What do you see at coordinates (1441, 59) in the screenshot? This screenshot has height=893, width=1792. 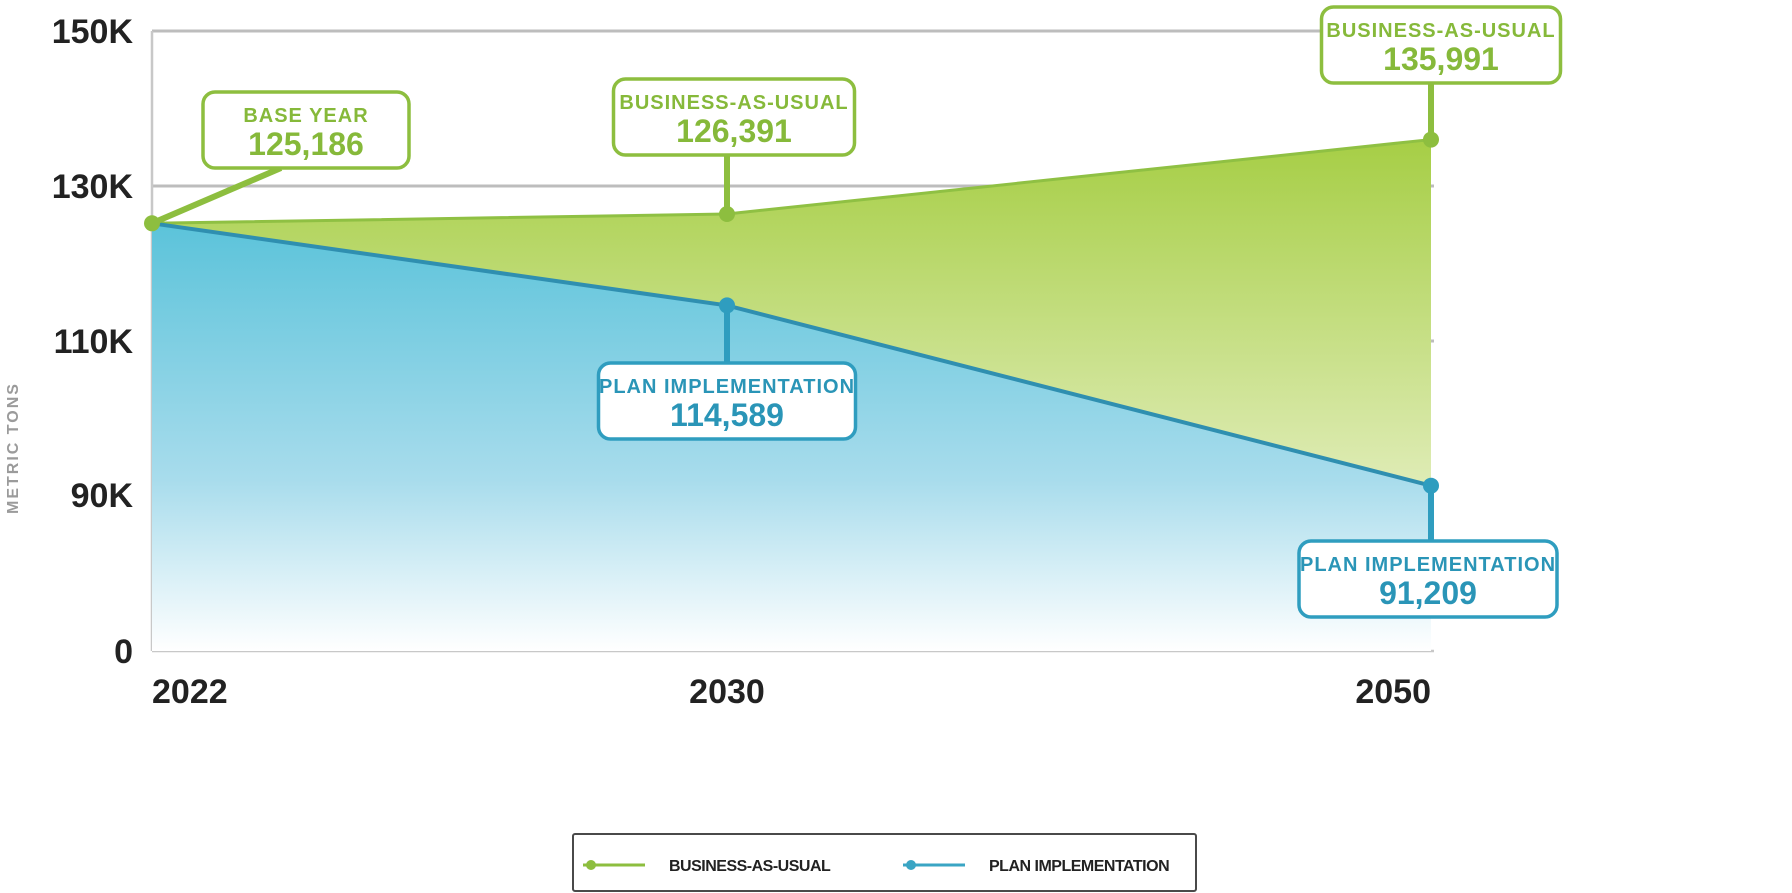 I see `callout-value: 135,991` at bounding box center [1441, 59].